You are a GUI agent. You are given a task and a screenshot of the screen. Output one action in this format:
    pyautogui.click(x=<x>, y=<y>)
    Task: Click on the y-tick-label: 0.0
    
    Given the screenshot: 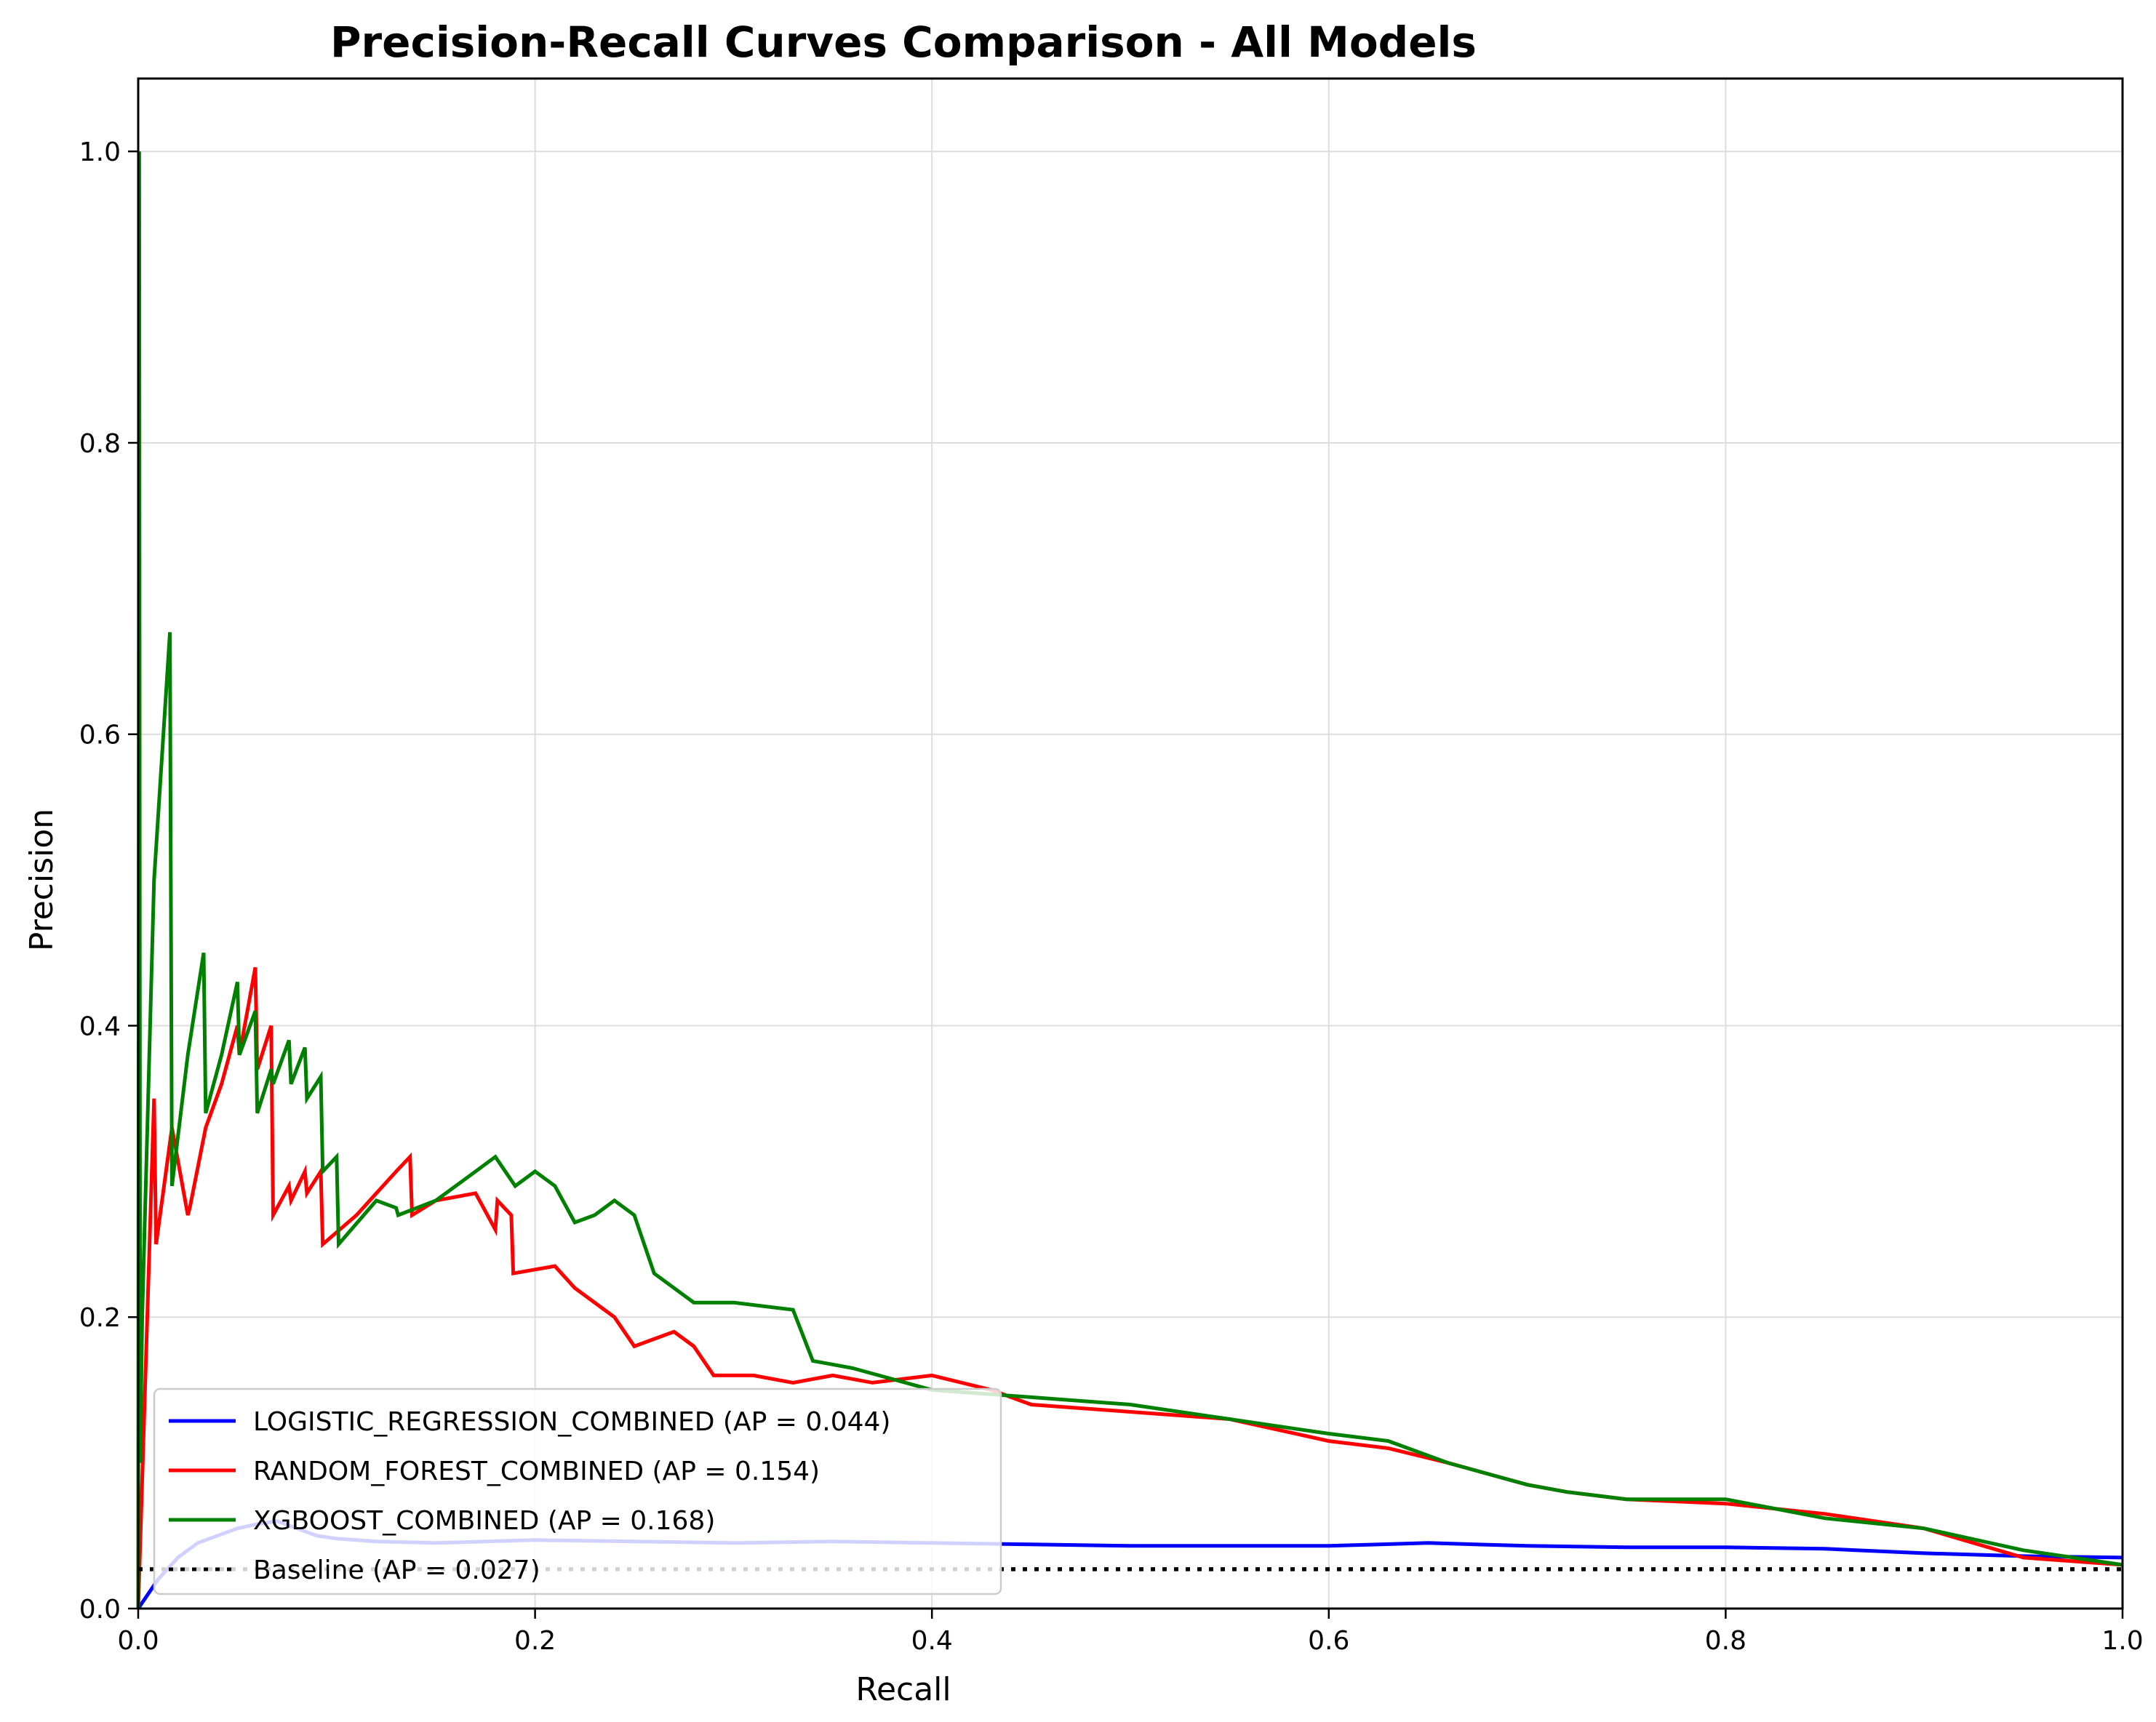 What is the action you would take?
    pyautogui.click(x=100, y=1610)
    